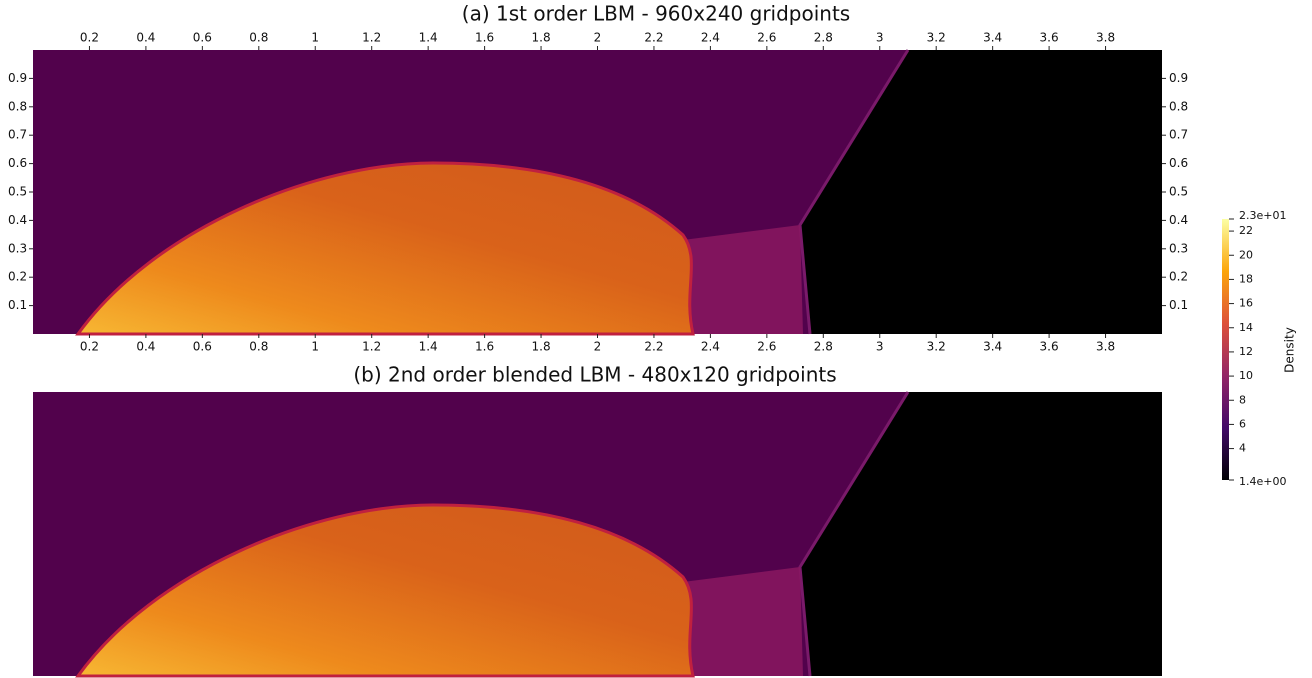 The width and height of the screenshot is (1312, 678). What do you see at coordinates (1246, 351) in the screenshot?
I see `colorbar-tick-label: 12` at bounding box center [1246, 351].